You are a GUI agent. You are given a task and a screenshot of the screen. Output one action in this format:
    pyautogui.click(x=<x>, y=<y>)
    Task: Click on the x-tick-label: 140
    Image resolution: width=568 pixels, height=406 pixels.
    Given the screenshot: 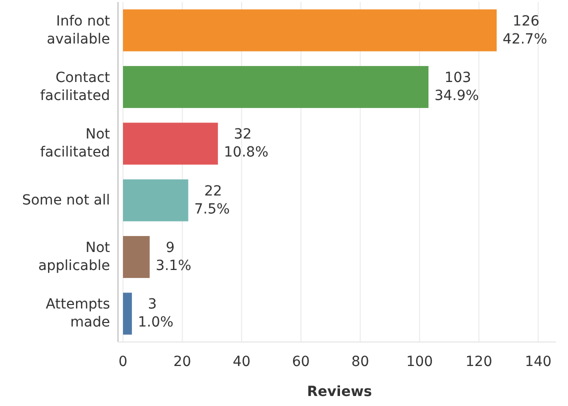 What is the action you would take?
    pyautogui.click(x=538, y=362)
    